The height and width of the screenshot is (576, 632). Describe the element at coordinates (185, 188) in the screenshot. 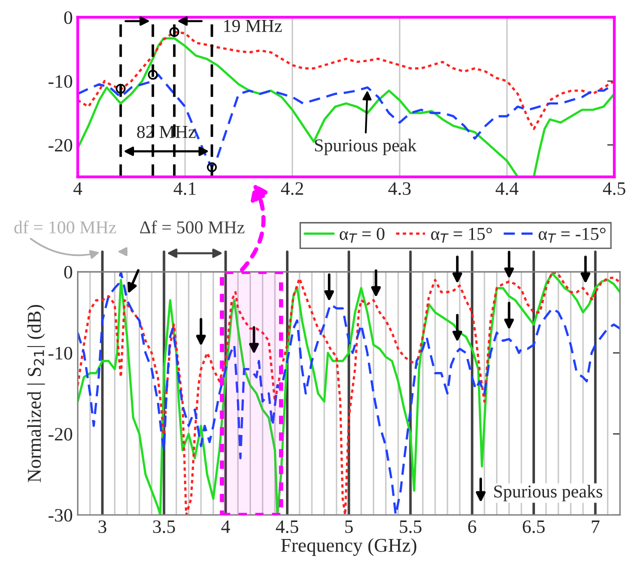

I see `x-tick-label: 4.1` at that location.